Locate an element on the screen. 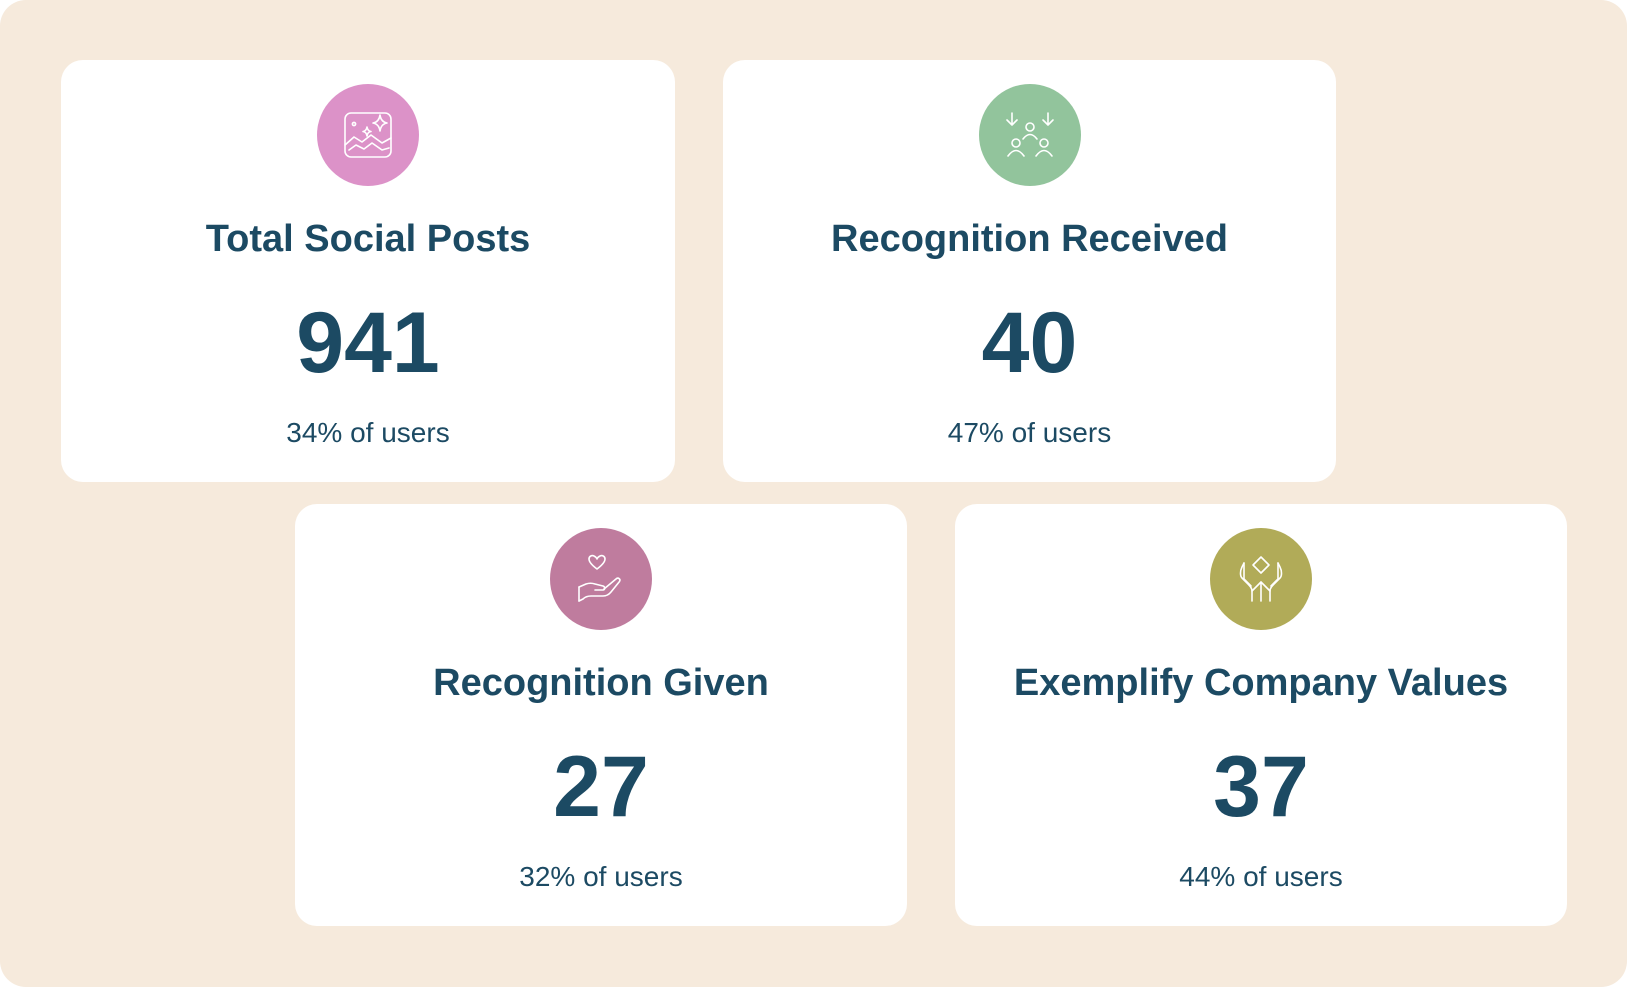 Image resolution: width=1627 pixels, height=987 pixels. card-value: 27 is located at coordinates (601, 787).